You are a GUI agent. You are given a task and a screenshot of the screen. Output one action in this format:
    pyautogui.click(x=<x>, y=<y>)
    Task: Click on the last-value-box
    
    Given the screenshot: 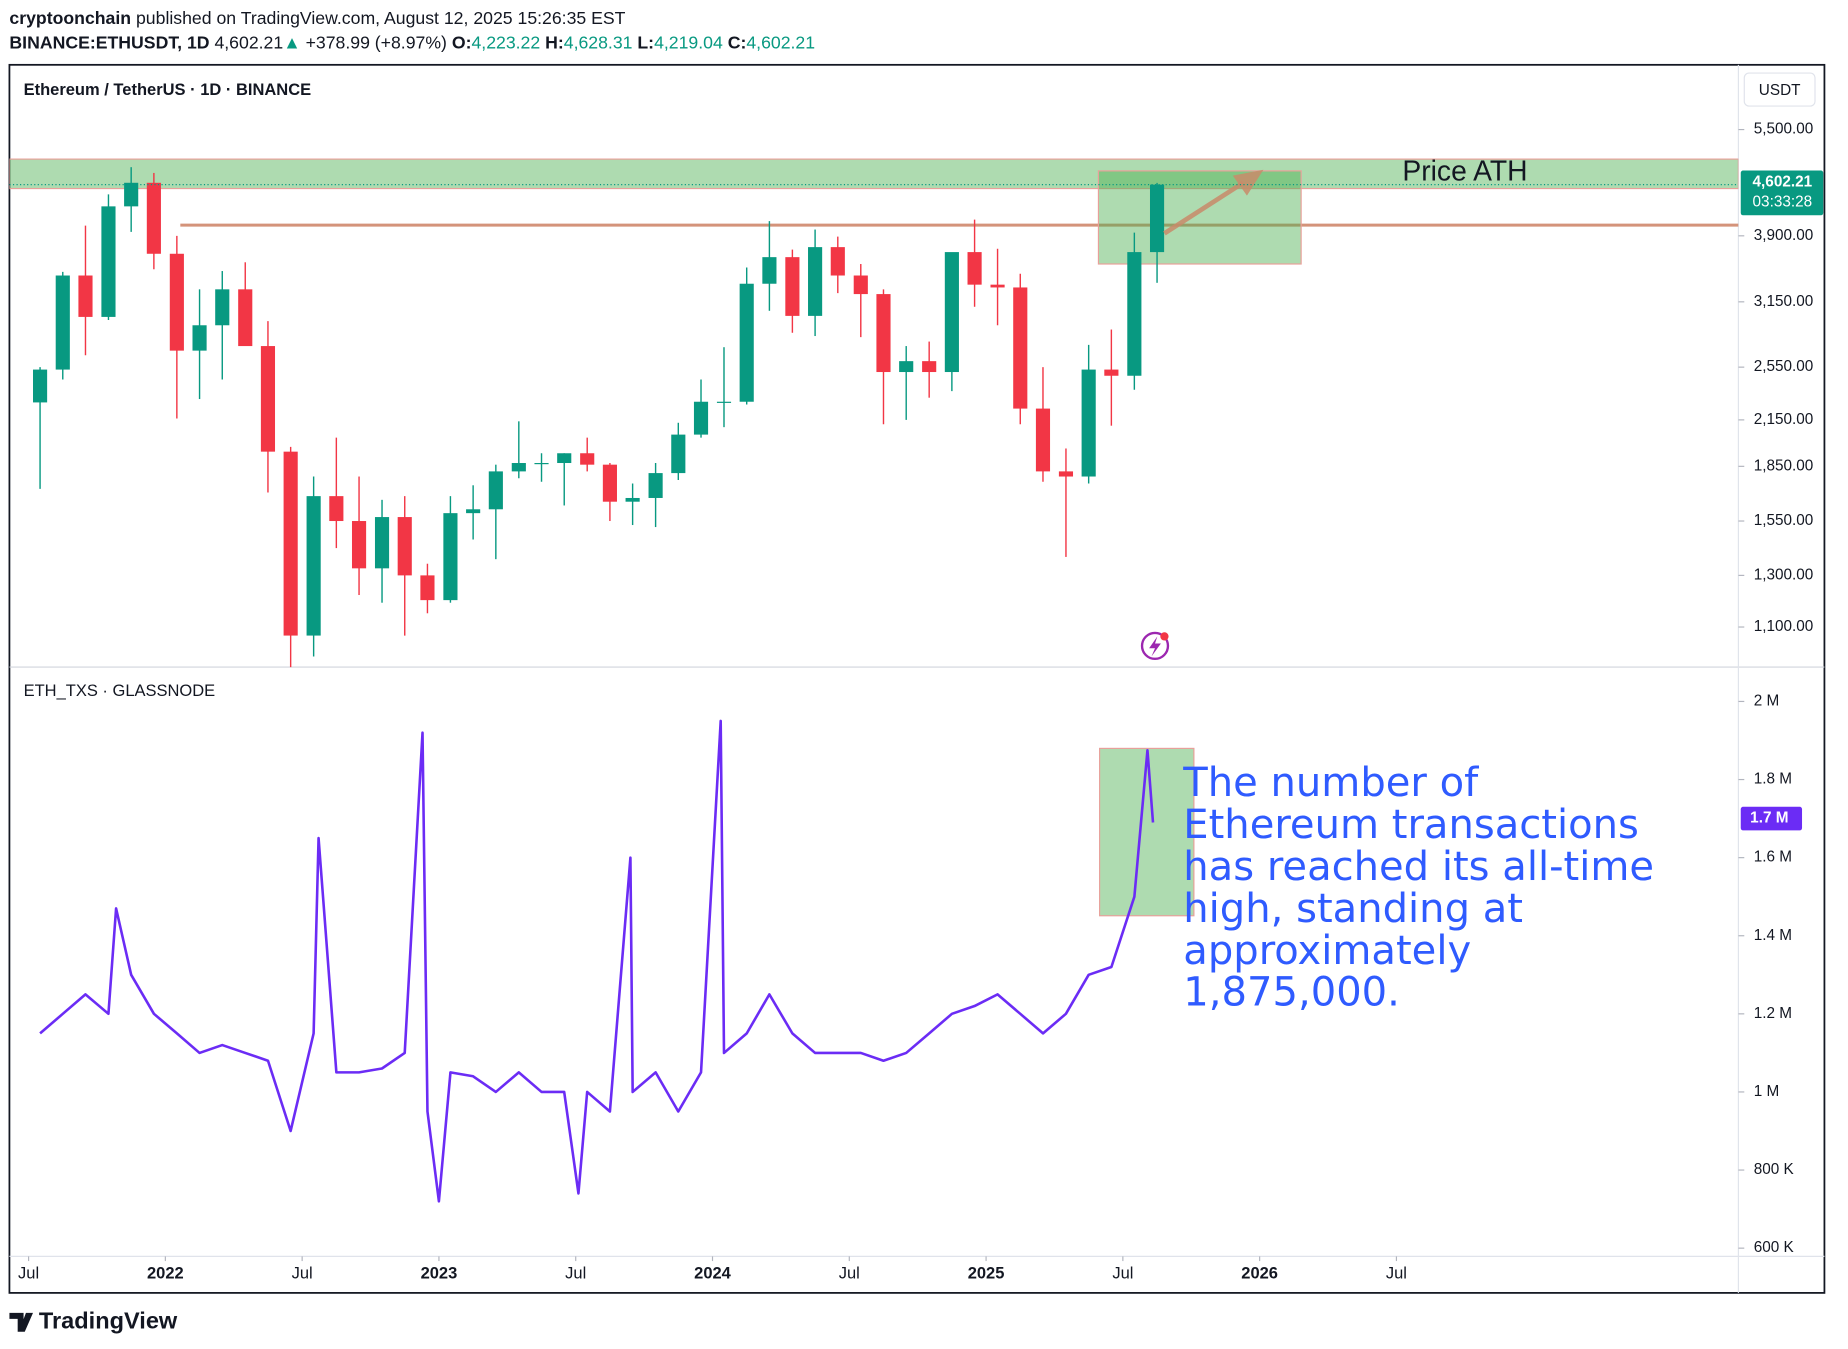 What is the action you would take?
    pyautogui.click(x=1771, y=818)
    